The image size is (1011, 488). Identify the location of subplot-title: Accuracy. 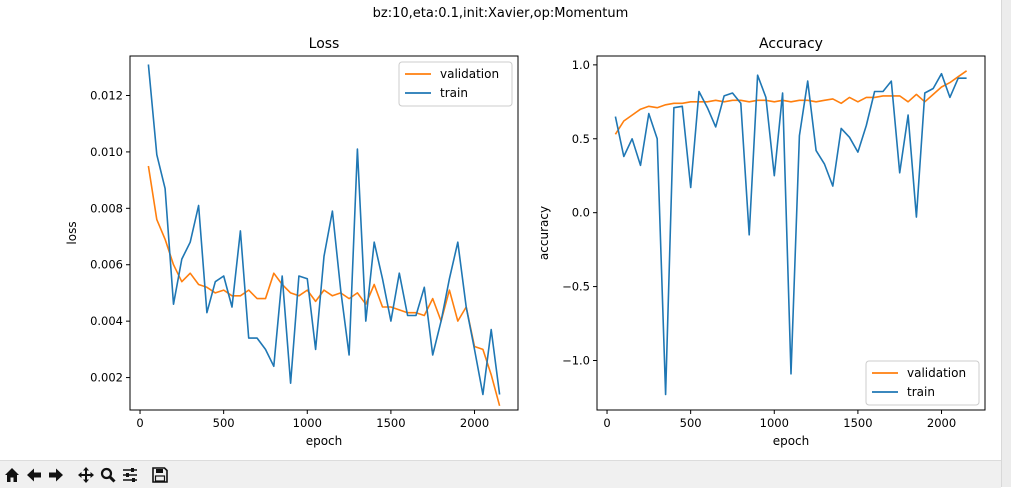
(791, 44).